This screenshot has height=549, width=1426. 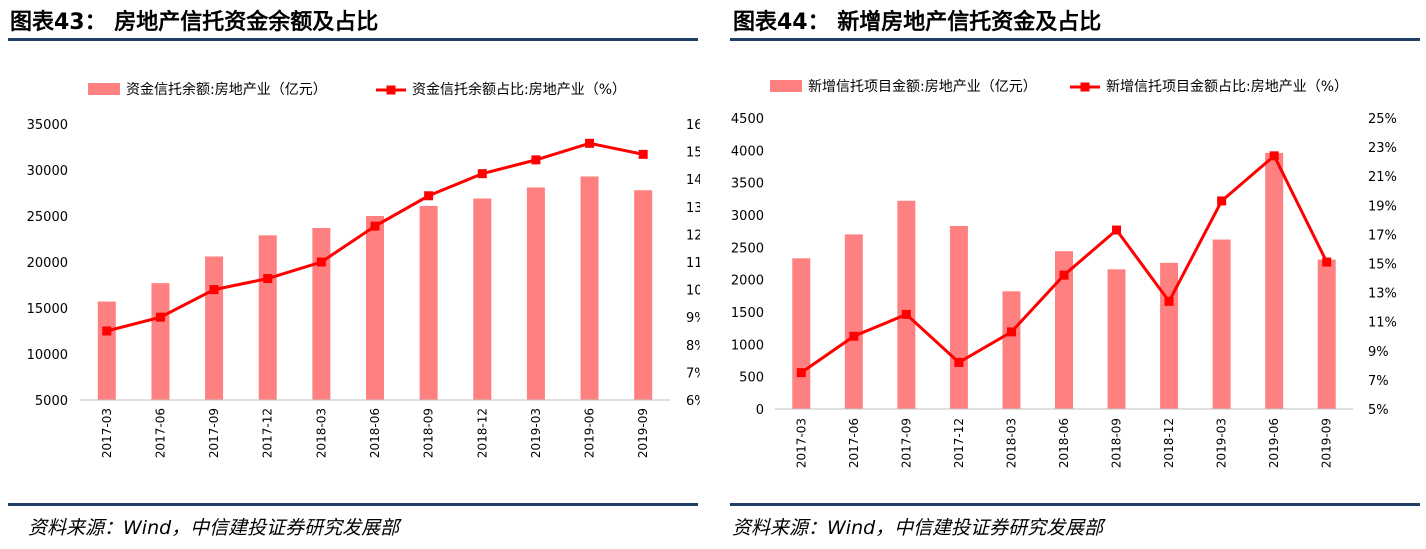 I want to click on left-axis-tick-label: 1500, so click(x=747, y=313).